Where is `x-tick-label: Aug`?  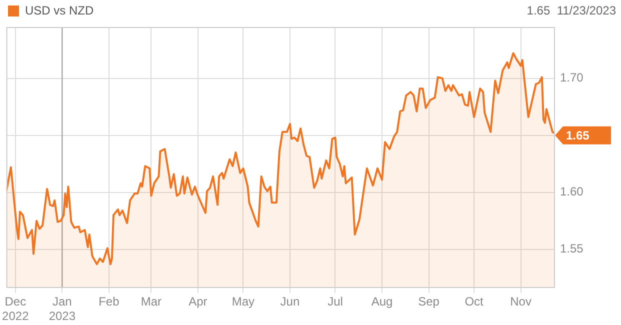 x-tick-label: Aug is located at coordinates (382, 301).